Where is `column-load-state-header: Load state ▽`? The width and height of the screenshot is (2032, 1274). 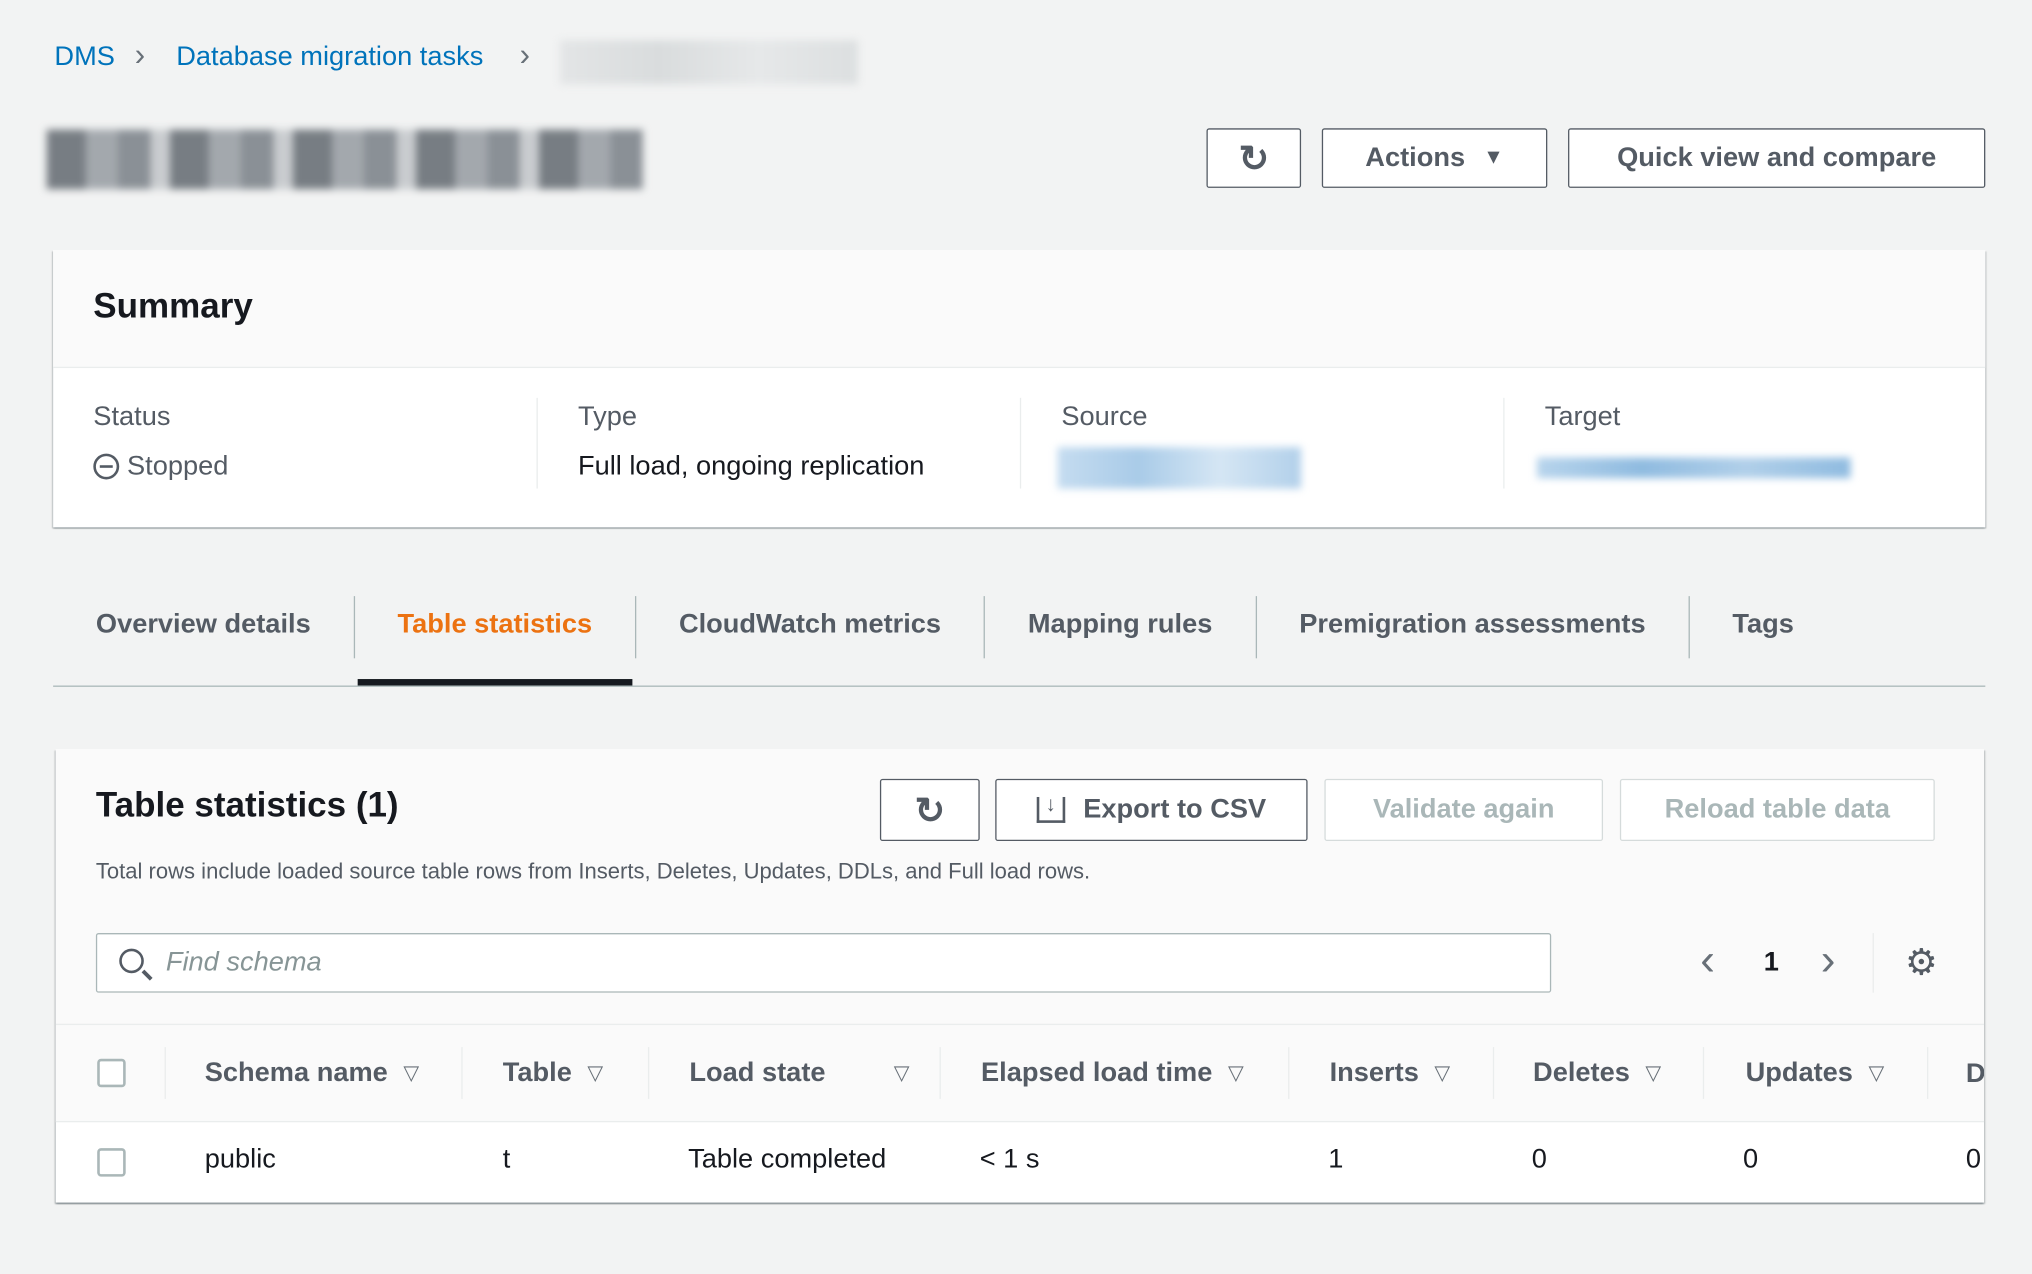
column-load-state-header: Load state ▽ is located at coordinates (799, 1073).